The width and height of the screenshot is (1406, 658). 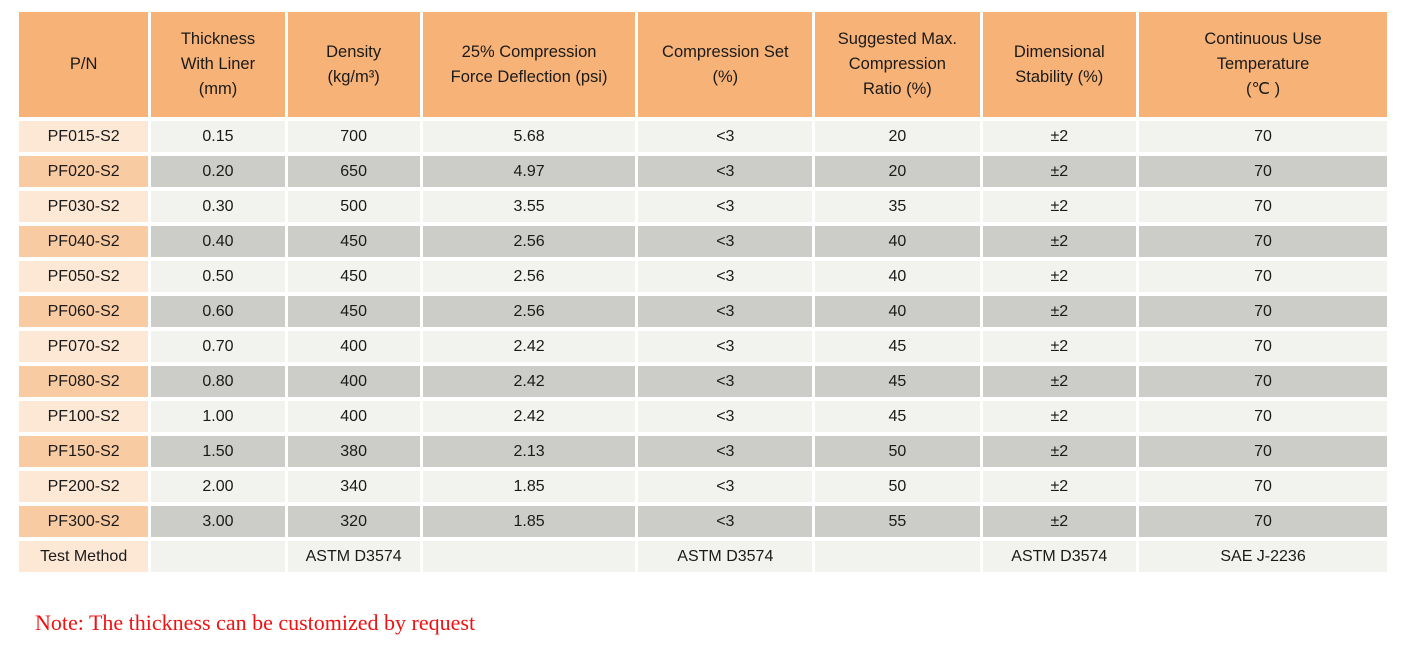 I want to click on table-row: PF300-S2 3.00 320 1.85 <3 55 ±2 70, so click(x=703, y=521).